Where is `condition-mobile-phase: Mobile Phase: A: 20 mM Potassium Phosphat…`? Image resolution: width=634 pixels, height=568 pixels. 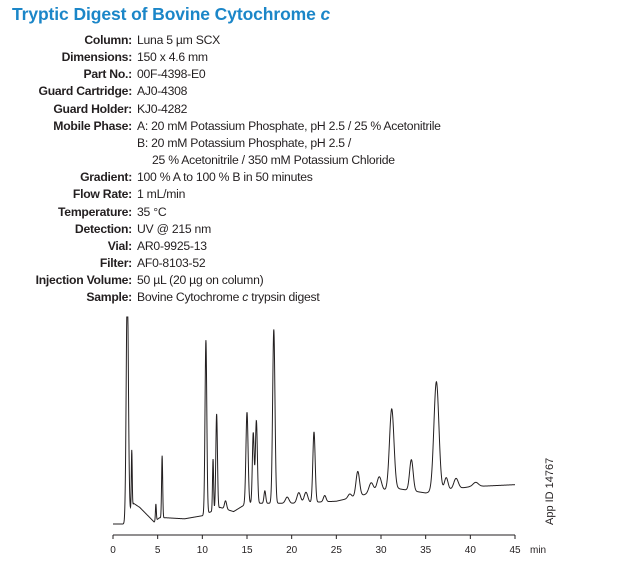
condition-mobile-phase: Mobile Phase: A: 20 mM Potassium Phosphat… is located at coordinates (220, 126).